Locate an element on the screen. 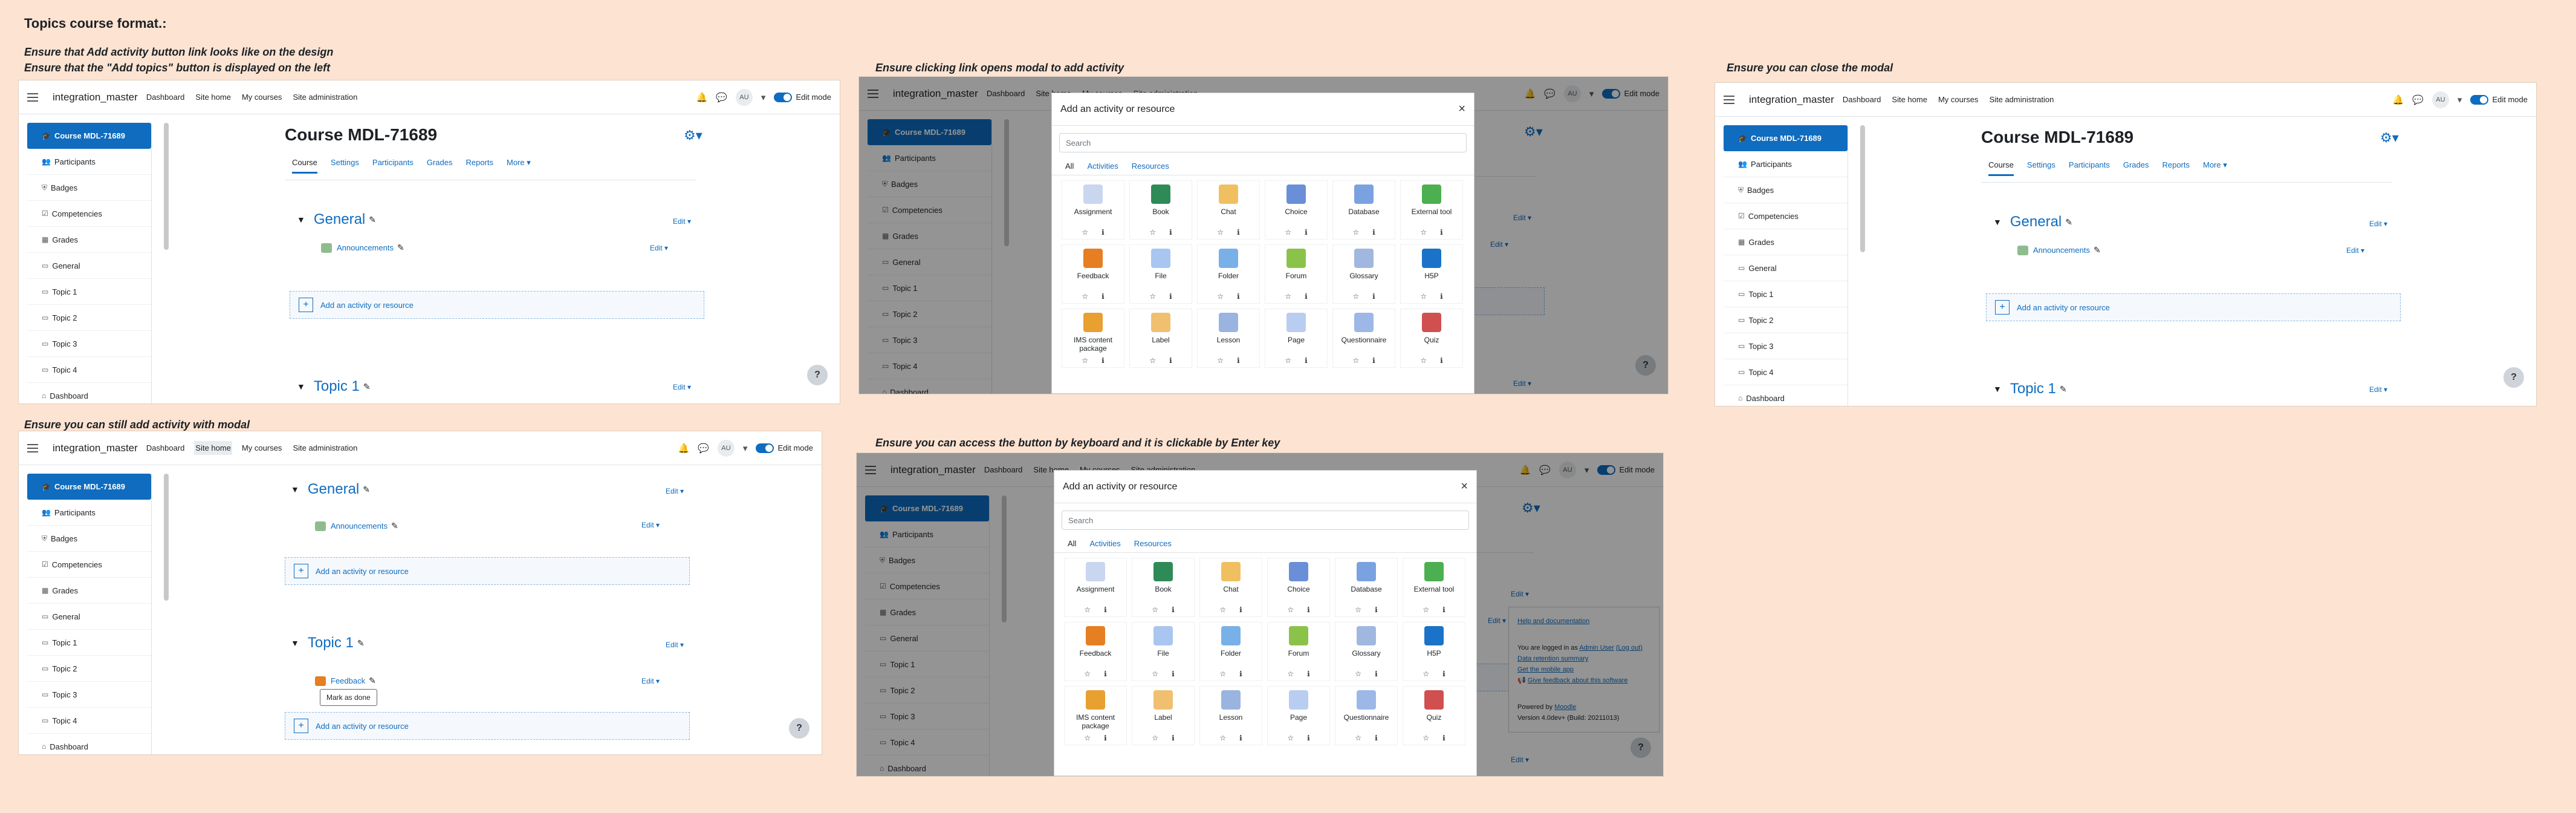 The image size is (2576, 813). tab-more: More ▾ is located at coordinates (519, 162).